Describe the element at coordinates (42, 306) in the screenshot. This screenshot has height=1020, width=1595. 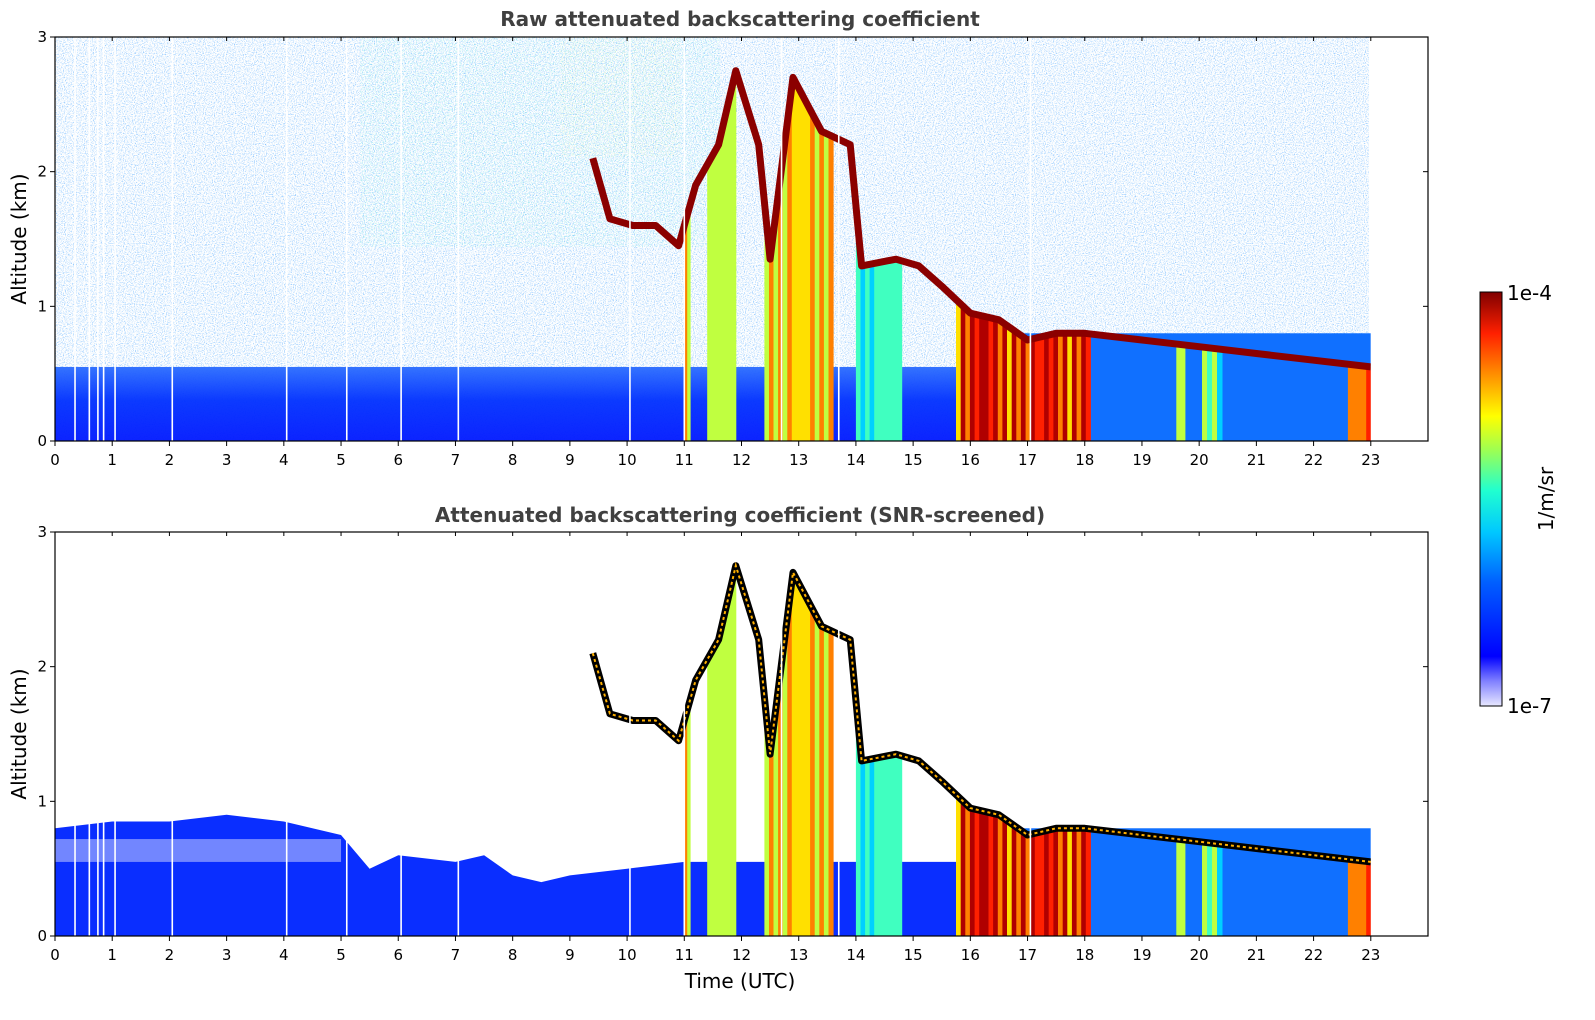
I see `y-tick-label: 1` at that location.